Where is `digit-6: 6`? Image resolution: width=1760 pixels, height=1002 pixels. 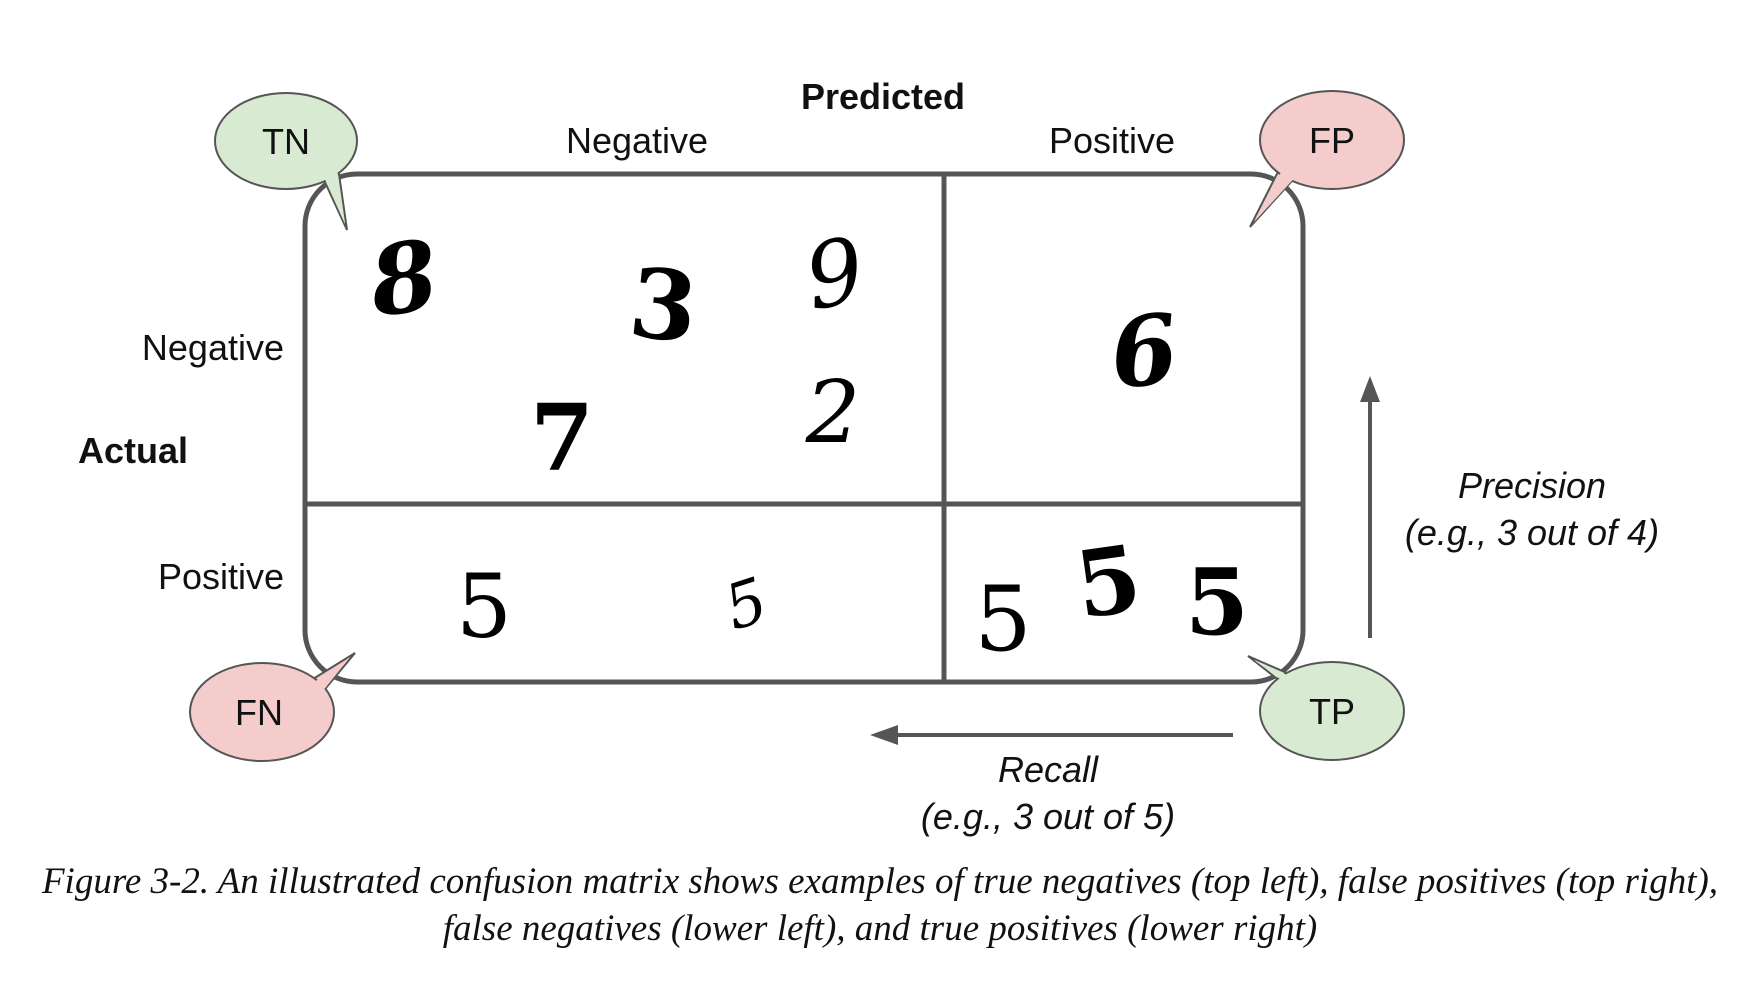
digit-6: 6 is located at coordinates (1144, 351).